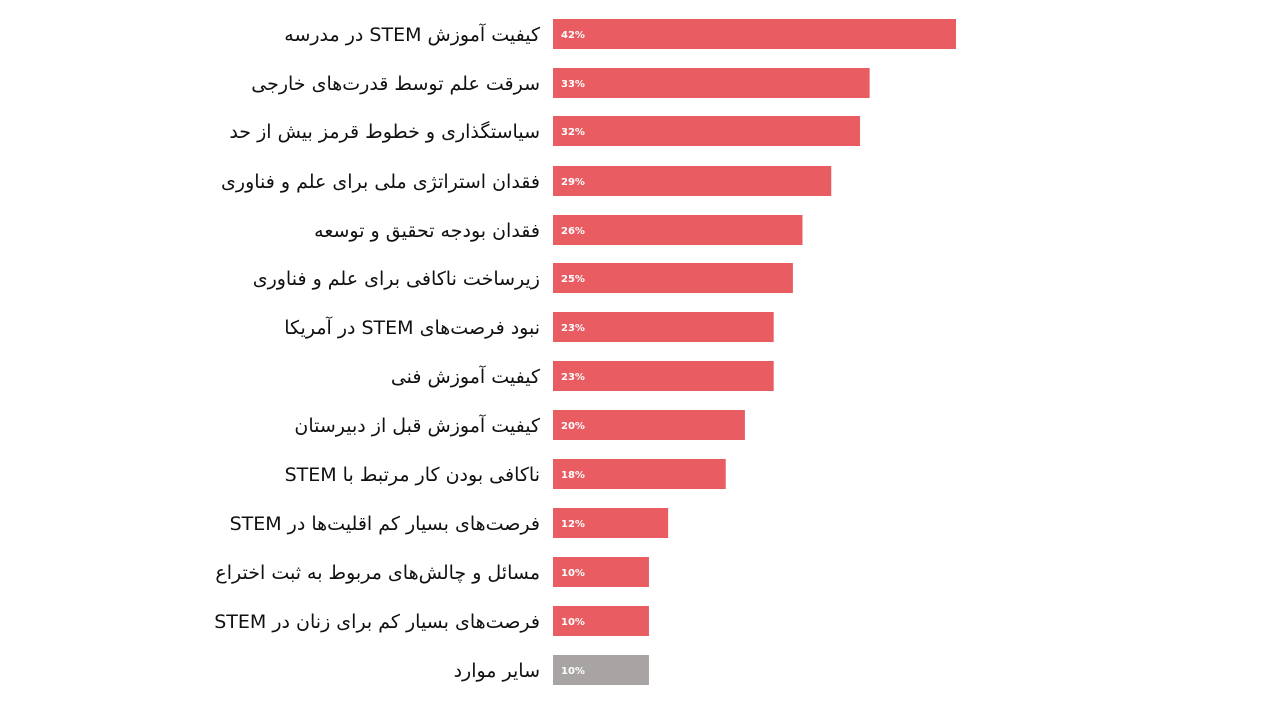  I want to click on category-label-0: کیفیت آموزش STEM در مدرسه, so click(412, 34).